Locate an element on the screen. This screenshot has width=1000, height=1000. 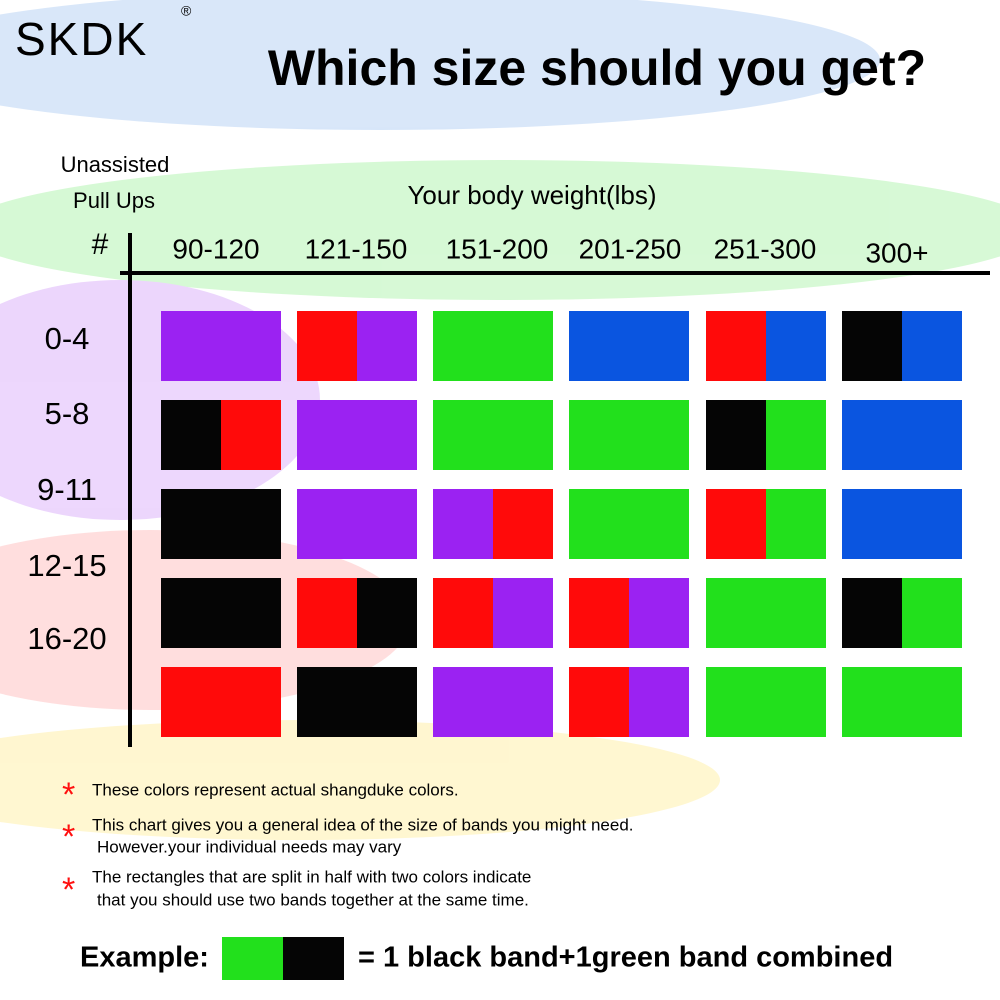
column-header: 121-150 is located at coordinates (356, 248).